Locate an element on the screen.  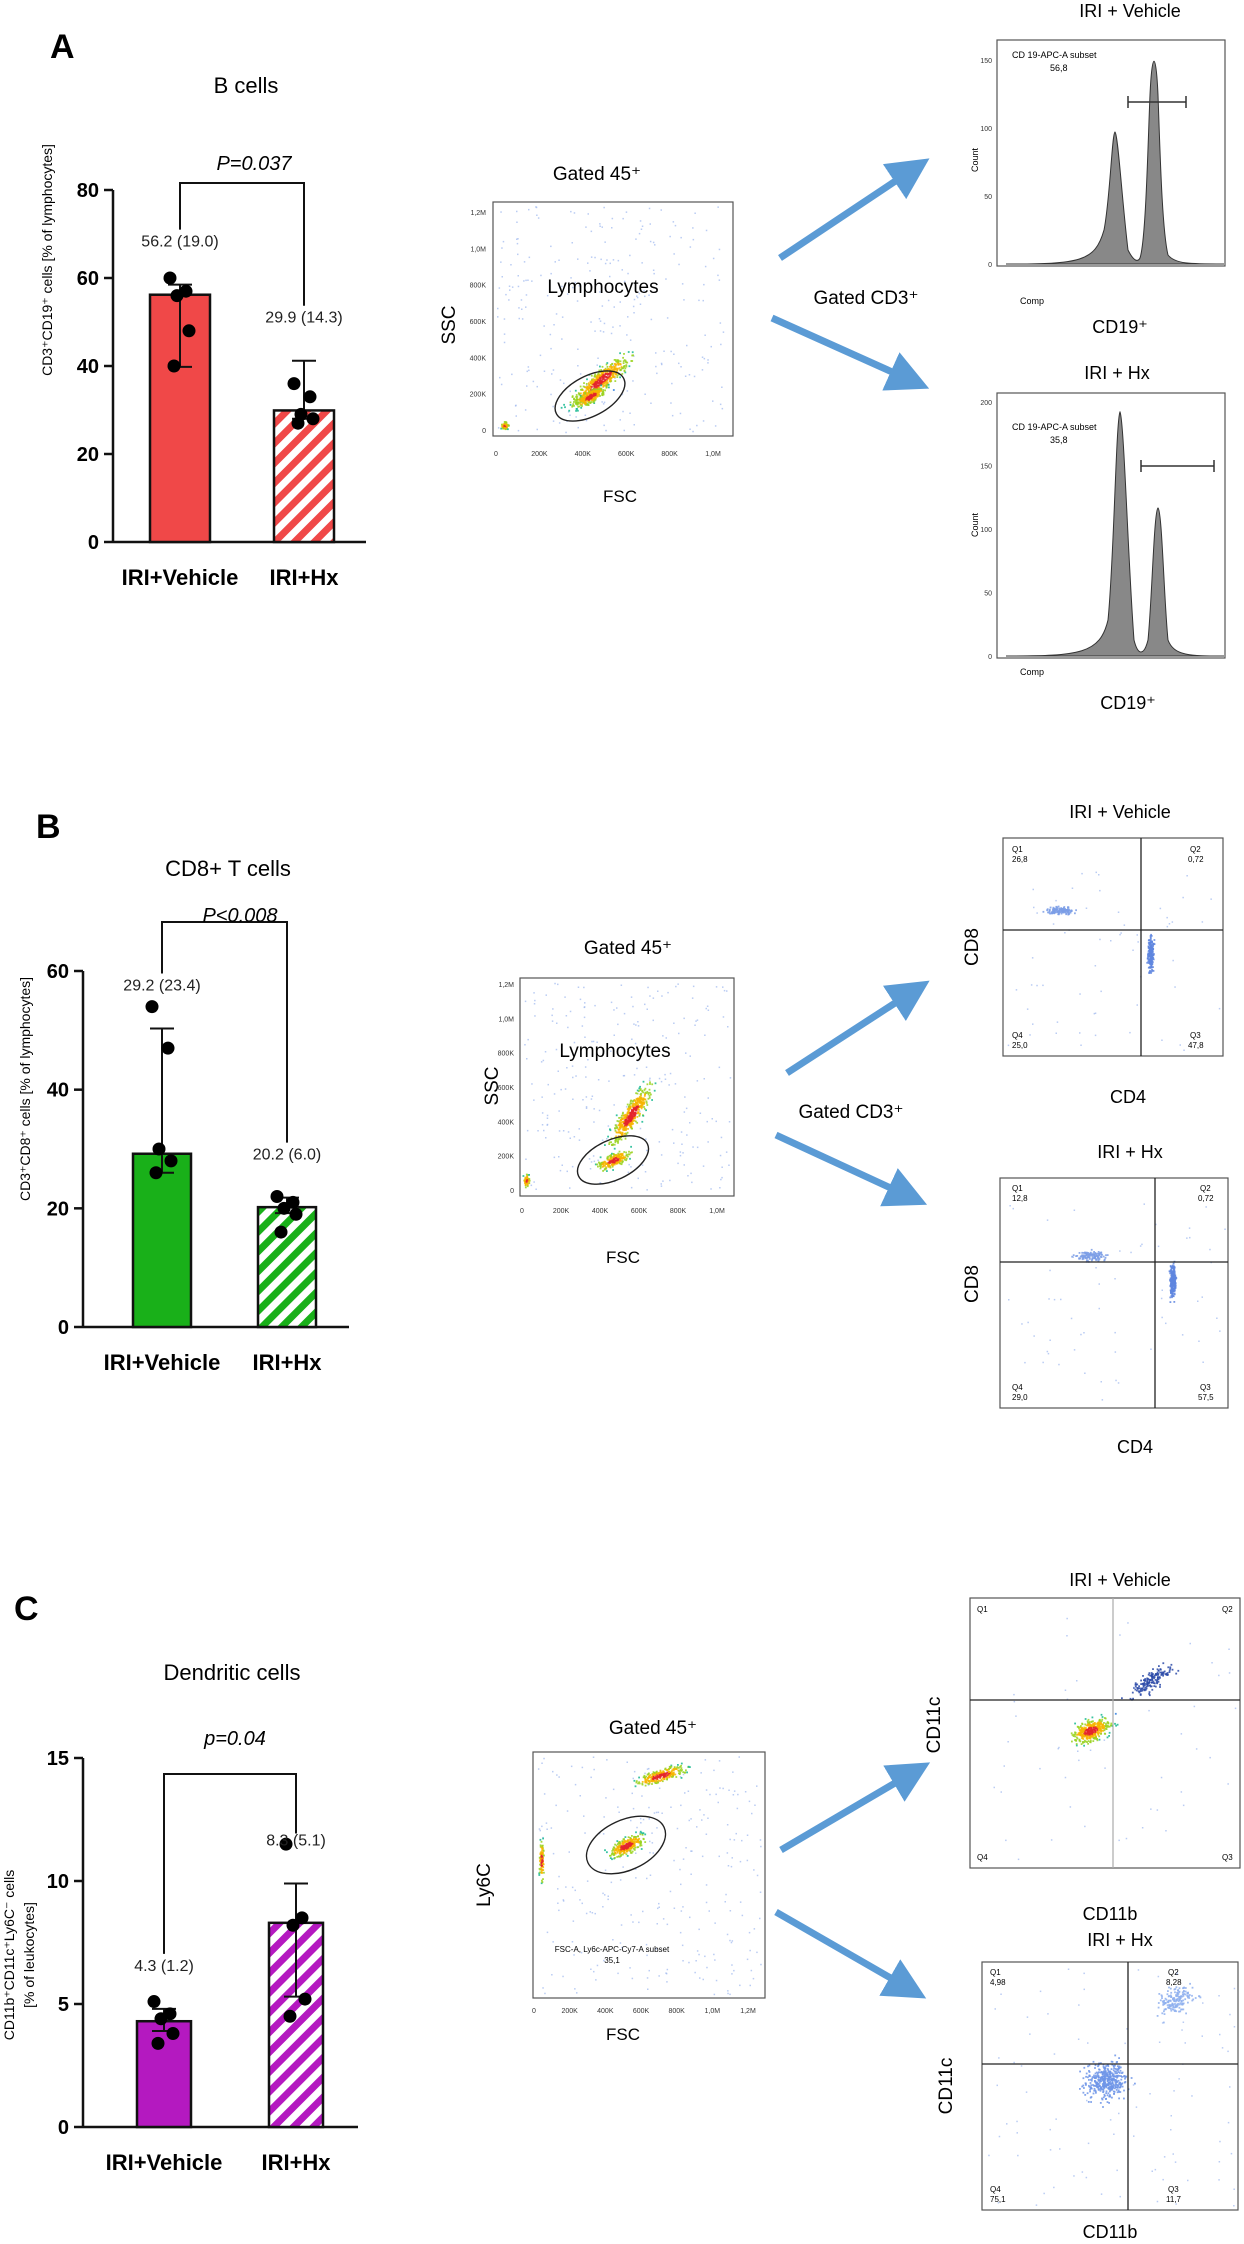
y-tick-label: 0 is located at coordinates (63, 1328).